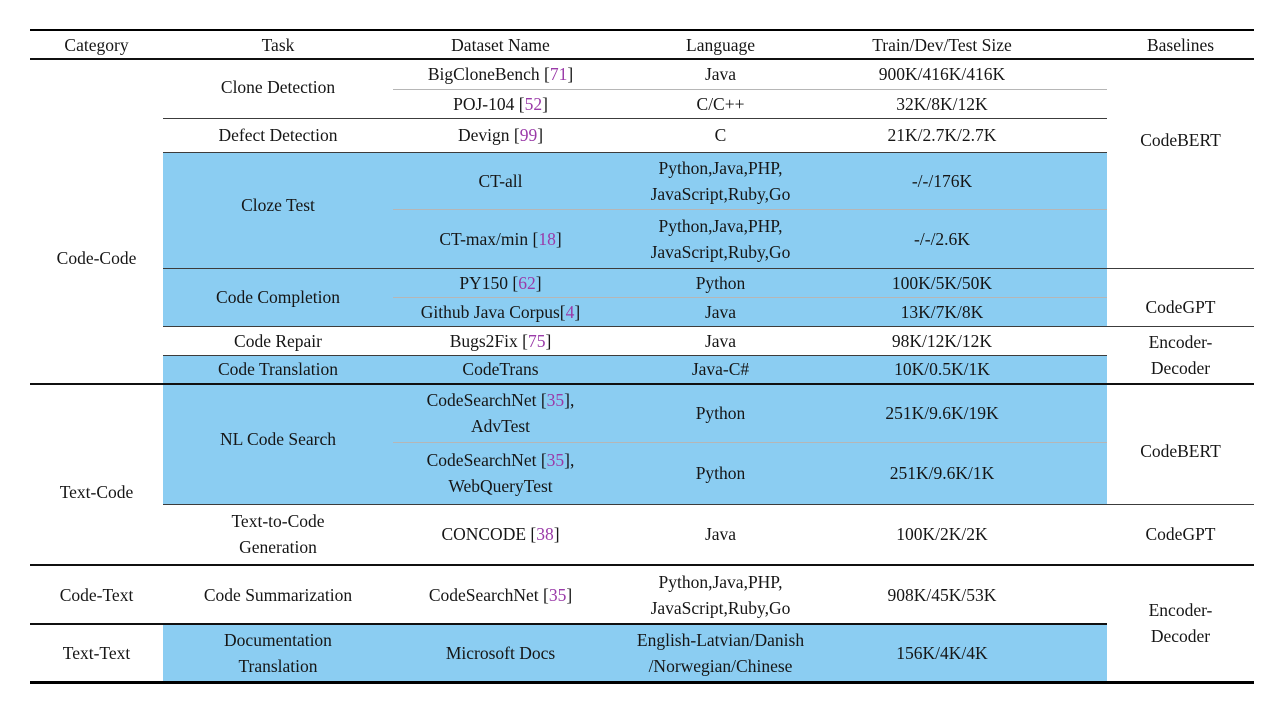  I want to click on text-segment: CodeTrans, so click(500, 369).